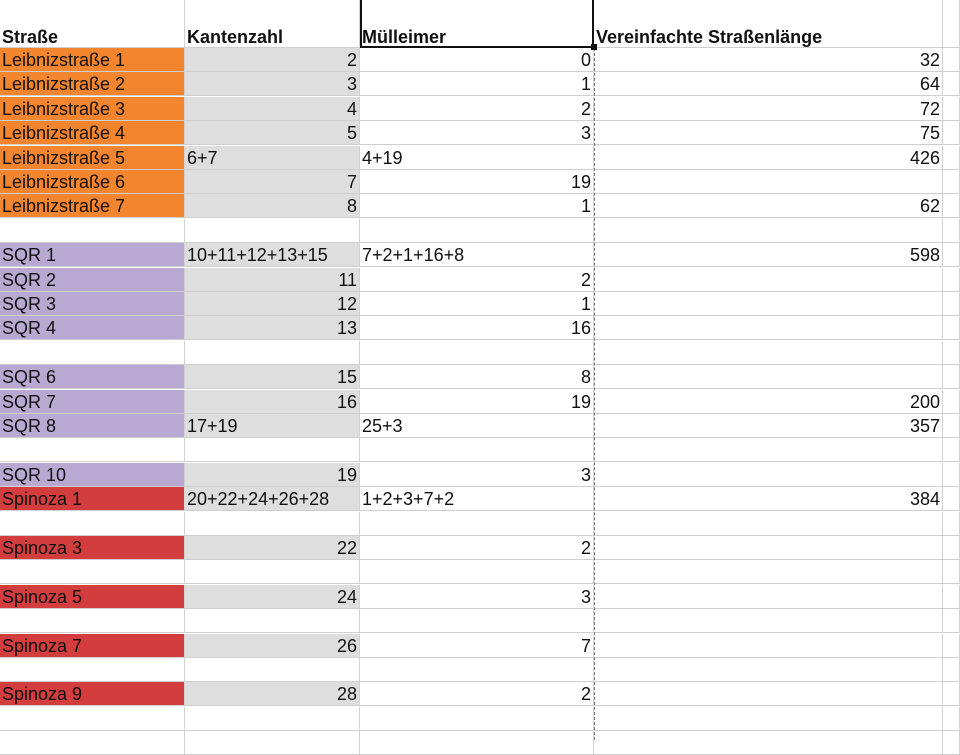  Describe the element at coordinates (272, 182) in the screenshot. I see `cell-kantenzahl: 7` at that location.